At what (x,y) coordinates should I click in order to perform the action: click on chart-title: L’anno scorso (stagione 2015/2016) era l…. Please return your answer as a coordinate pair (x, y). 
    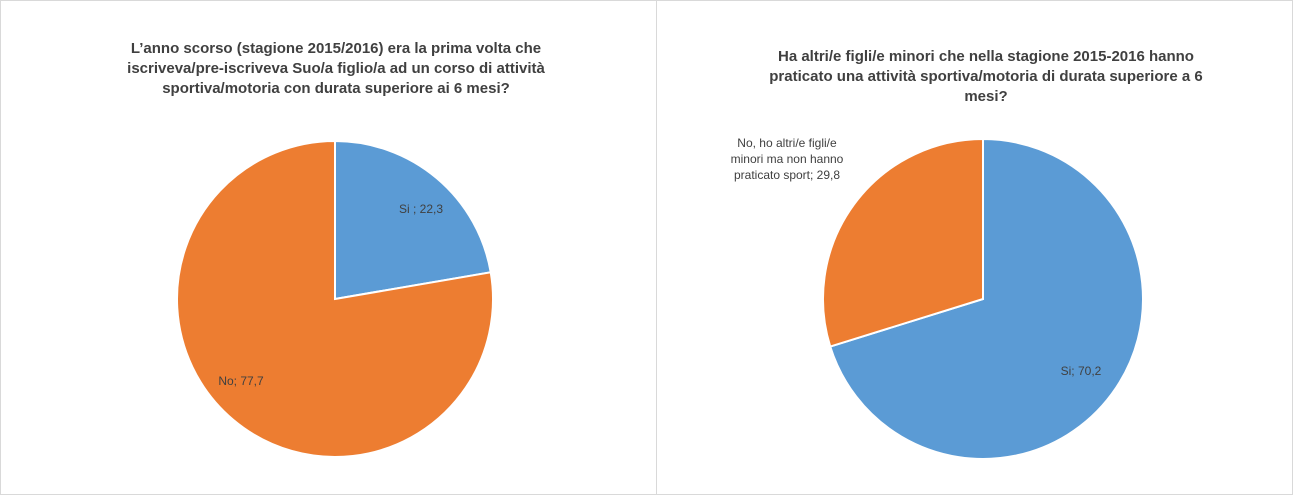
    Looking at the image, I should click on (336, 68).